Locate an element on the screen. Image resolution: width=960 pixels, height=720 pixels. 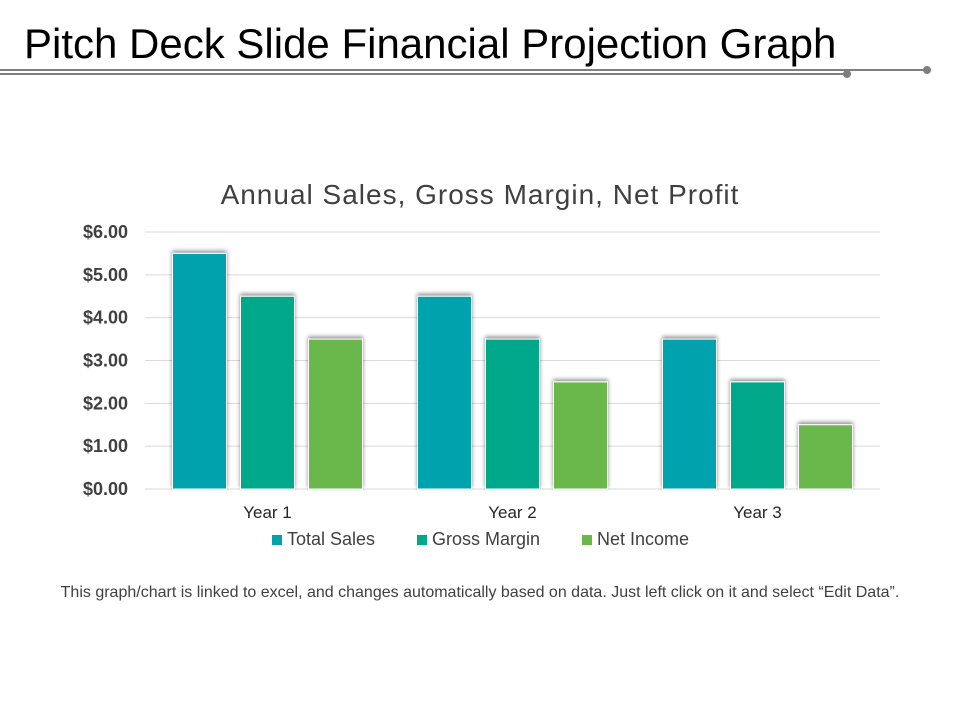
x-category-label: Year 3 is located at coordinates (757, 512).